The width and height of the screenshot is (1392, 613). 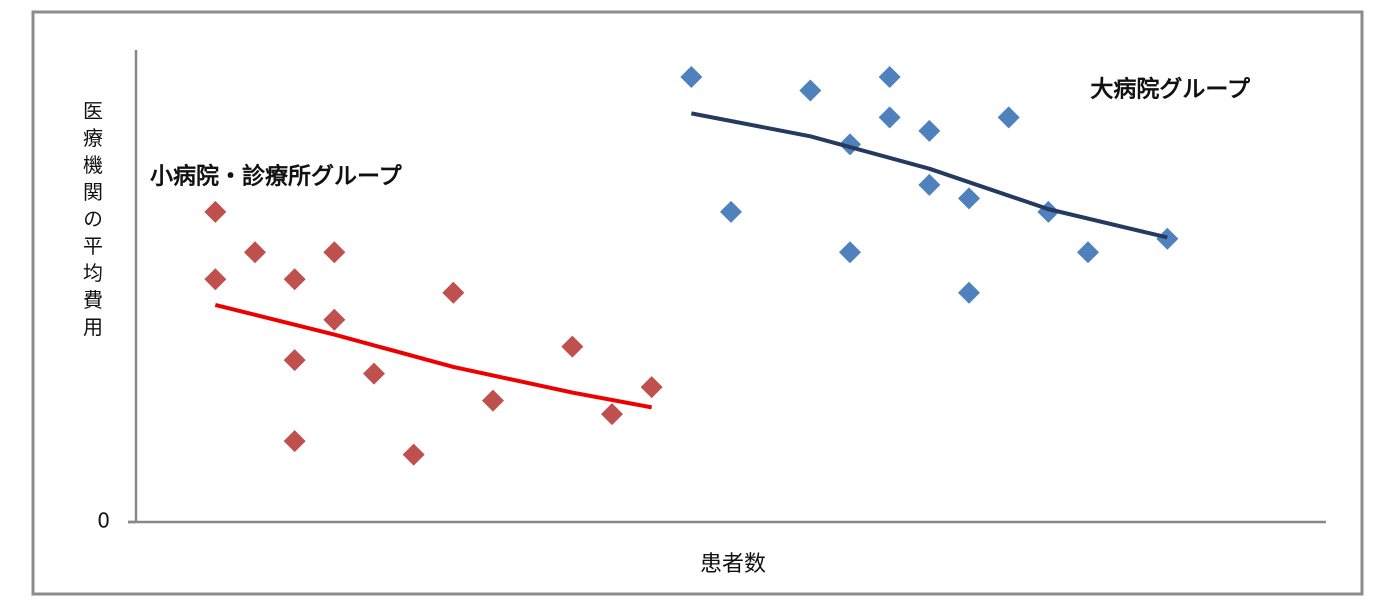 What do you see at coordinates (276, 176) in the screenshot?
I see `series-label: 小病院・診療所グループ` at bounding box center [276, 176].